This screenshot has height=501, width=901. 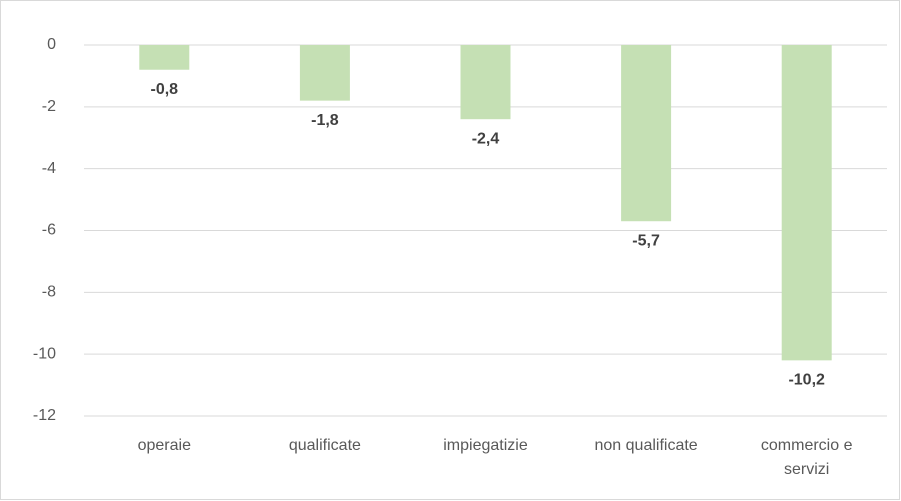 What do you see at coordinates (325, 120) in the screenshot?
I see `value-label: -1,8` at bounding box center [325, 120].